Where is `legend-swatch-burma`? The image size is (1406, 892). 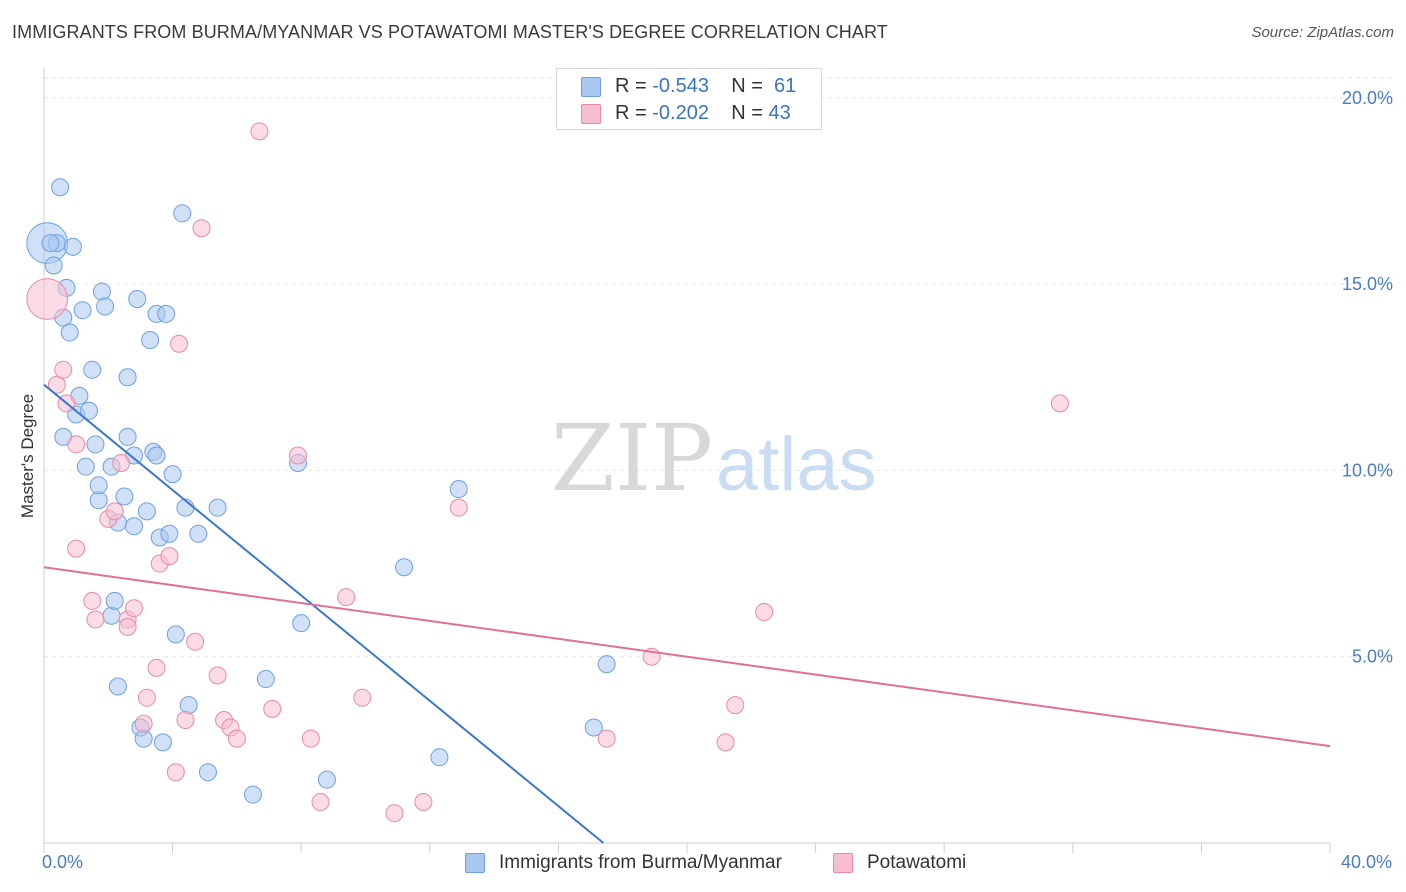 legend-swatch-burma is located at coordinates (591, 87).